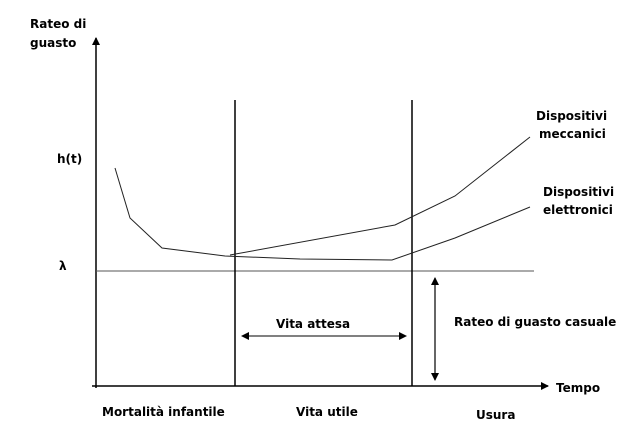 The width and height of the screenshot is (633, 442). Describe the element at coordinates (327, 412) in the screenshot. I see `phase-useful-label: Vita utile` at that location.